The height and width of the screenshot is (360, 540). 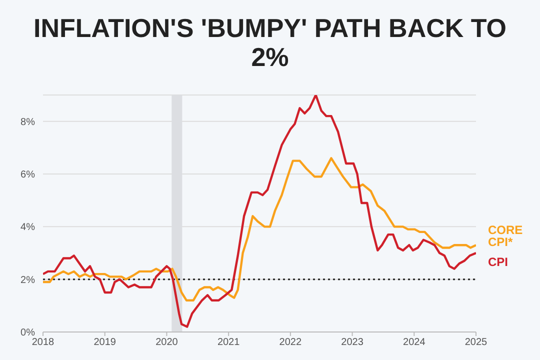 What do you see at coordinates (476, 342) in the screenshot?
I see `x-tick-label: 2025` at bounding box center [476, 342].